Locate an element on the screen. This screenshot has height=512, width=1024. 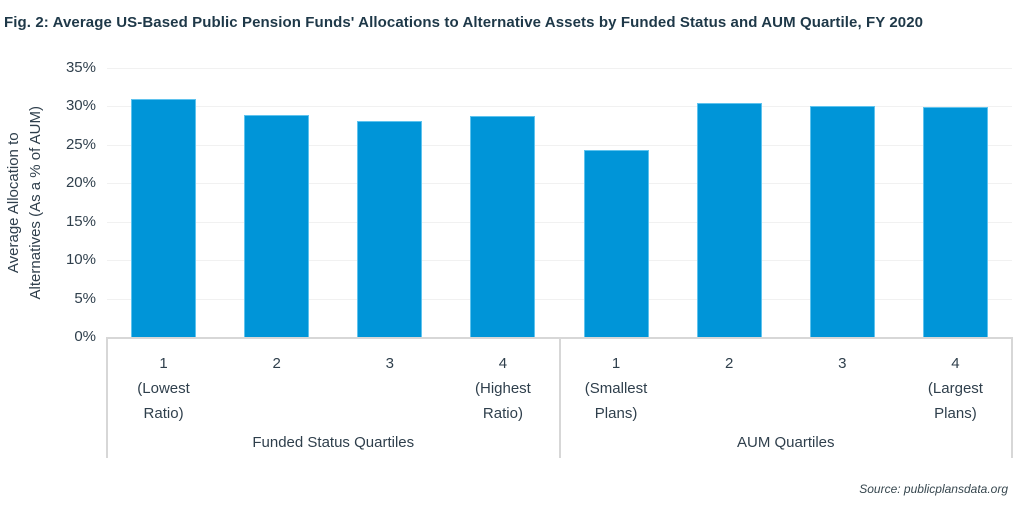
category-slots: 1 (Smallest Plans) 2 3 4 (Largest Plans) is located at coordinates (786, 388).